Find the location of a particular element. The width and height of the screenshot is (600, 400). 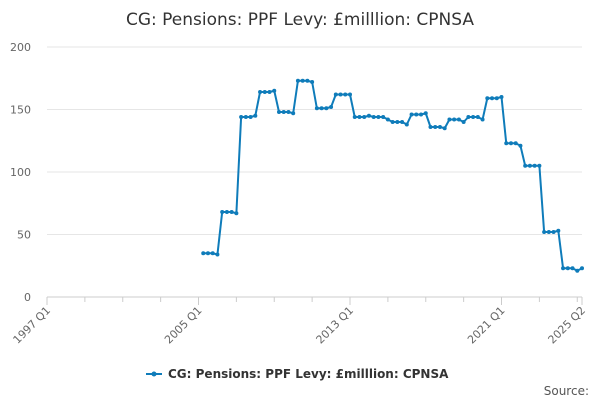

y-axis-ticks: 0 50 100 150 200 is located at coordinates (20, 172).